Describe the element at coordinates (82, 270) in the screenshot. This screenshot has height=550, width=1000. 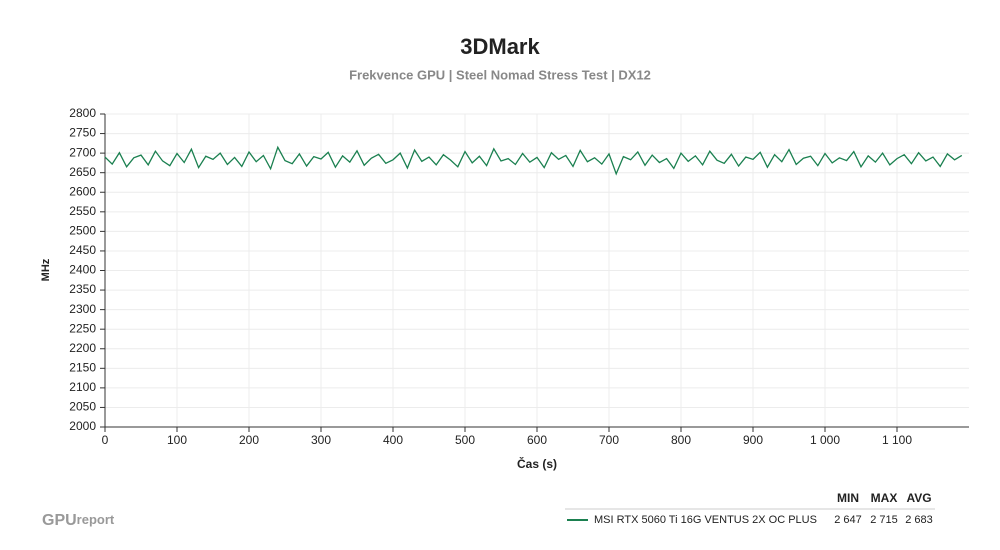
I see `y-tick-label: 2400` at that location.